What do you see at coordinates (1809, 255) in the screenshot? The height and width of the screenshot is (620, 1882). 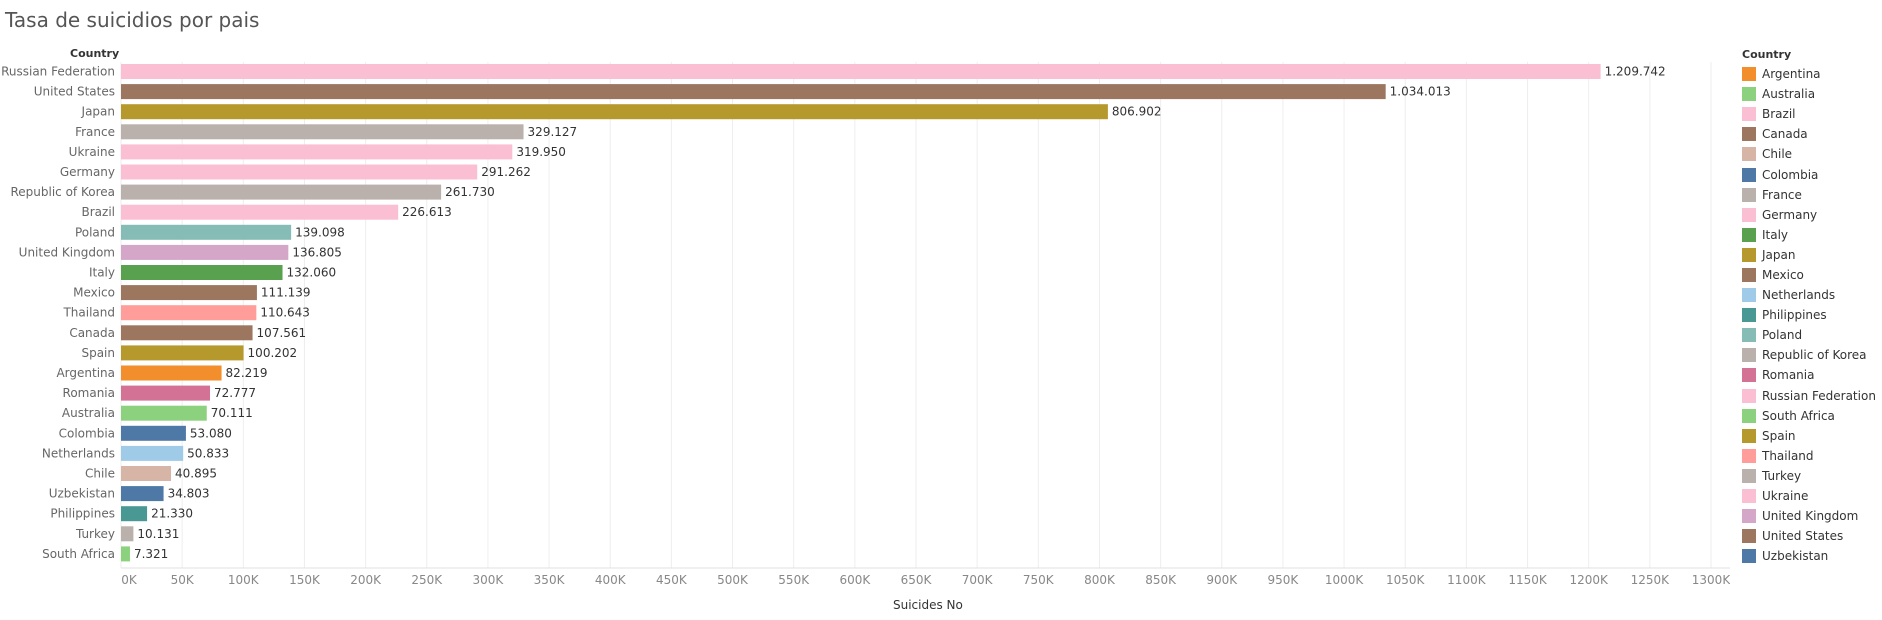 I see `legend-item: Japan` at bounding box center [1809, 255].